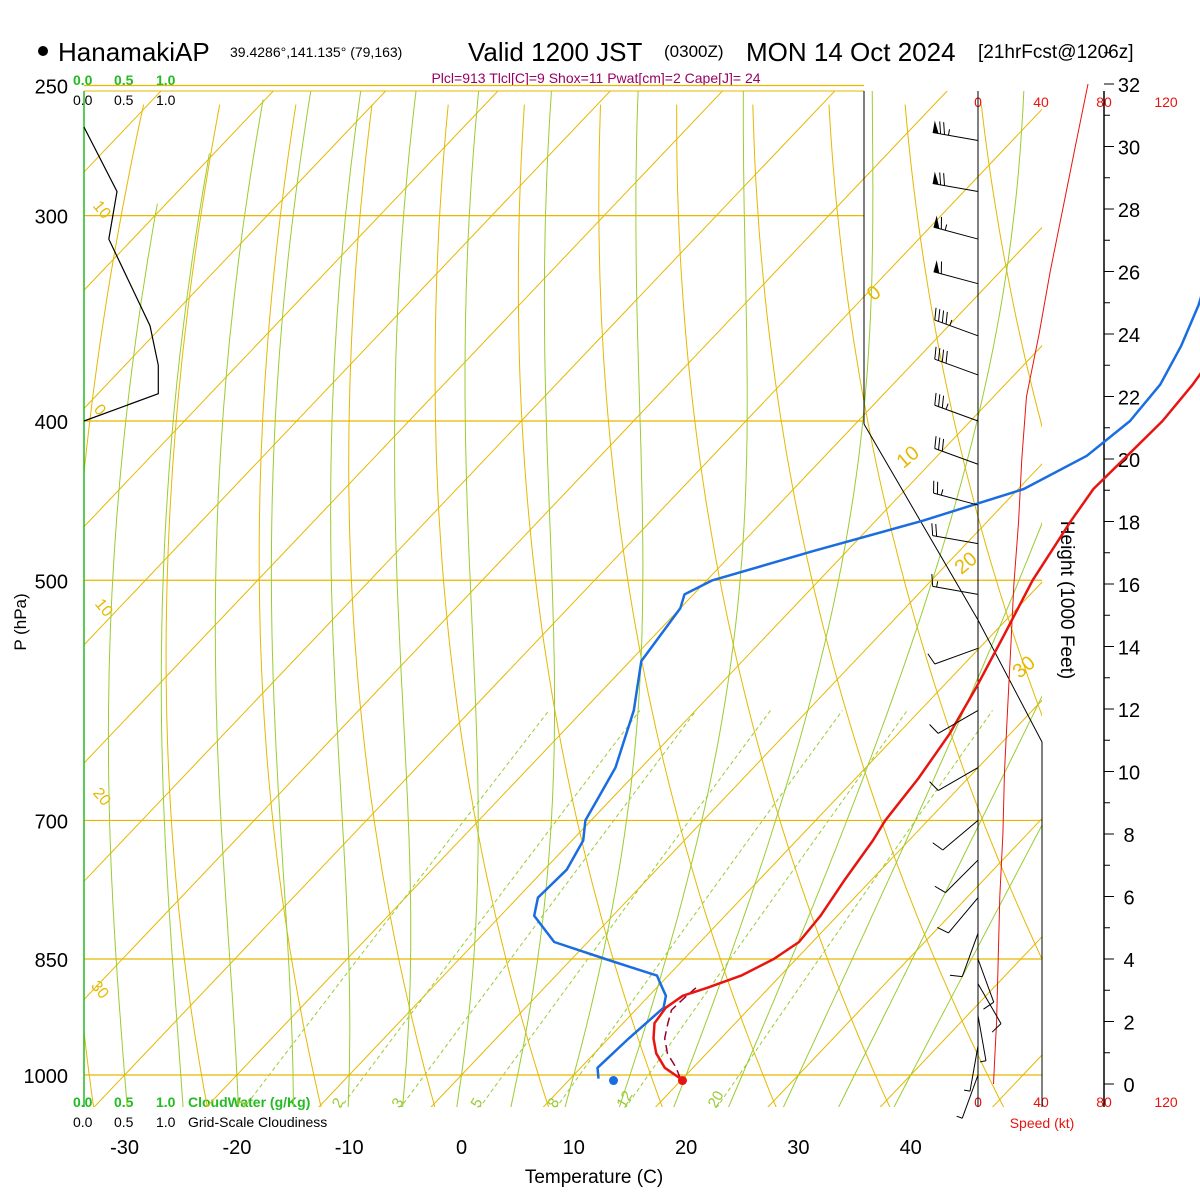 Image resolution: width=1200 pixels, height=1200 pixels. Describe the element at coordinates (477, 1103) in the screenshot. I see `mixing-ratio-label: 5` at that location.